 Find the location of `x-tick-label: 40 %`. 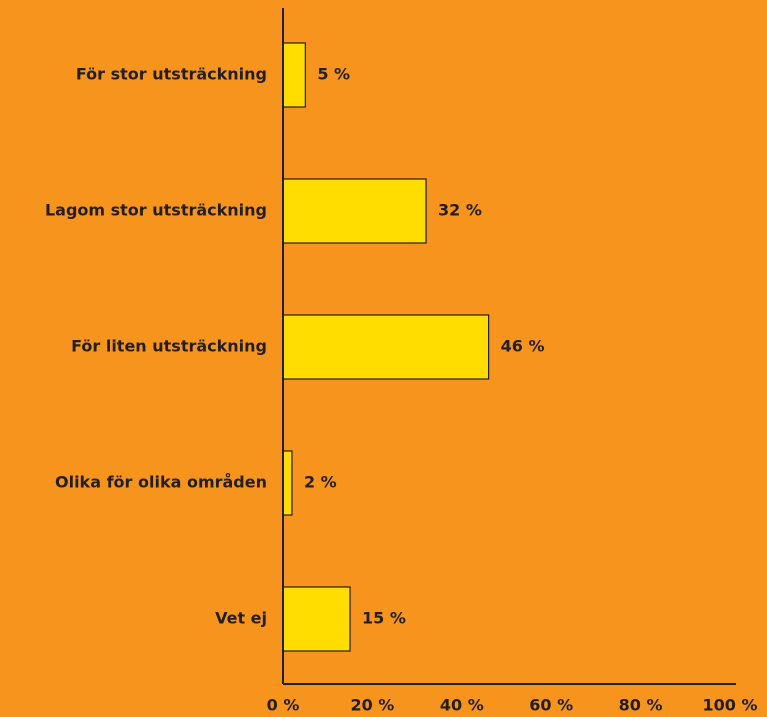

x-tick-label: 40 % is located at coordinates (462, 705).